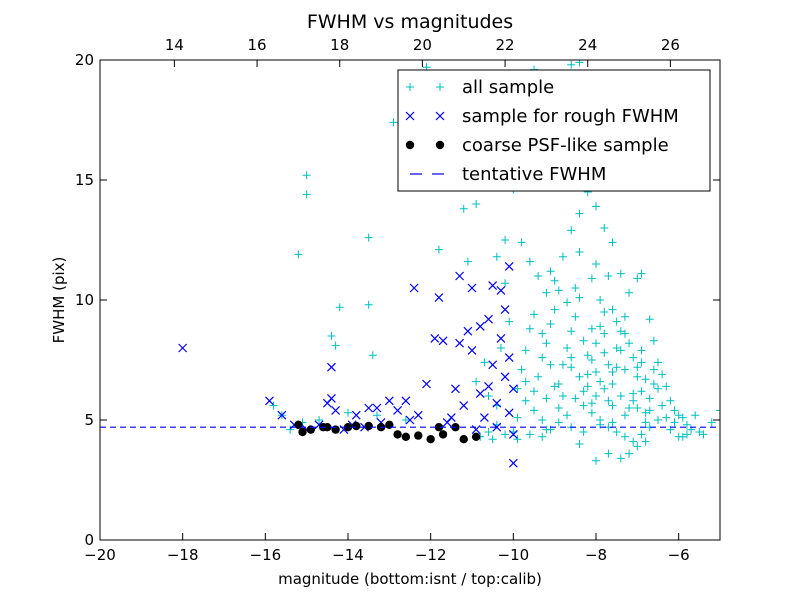  Describe the element at coordinates (348, 555) in the screenshot. I see `x-tick-label: −14` at that location.